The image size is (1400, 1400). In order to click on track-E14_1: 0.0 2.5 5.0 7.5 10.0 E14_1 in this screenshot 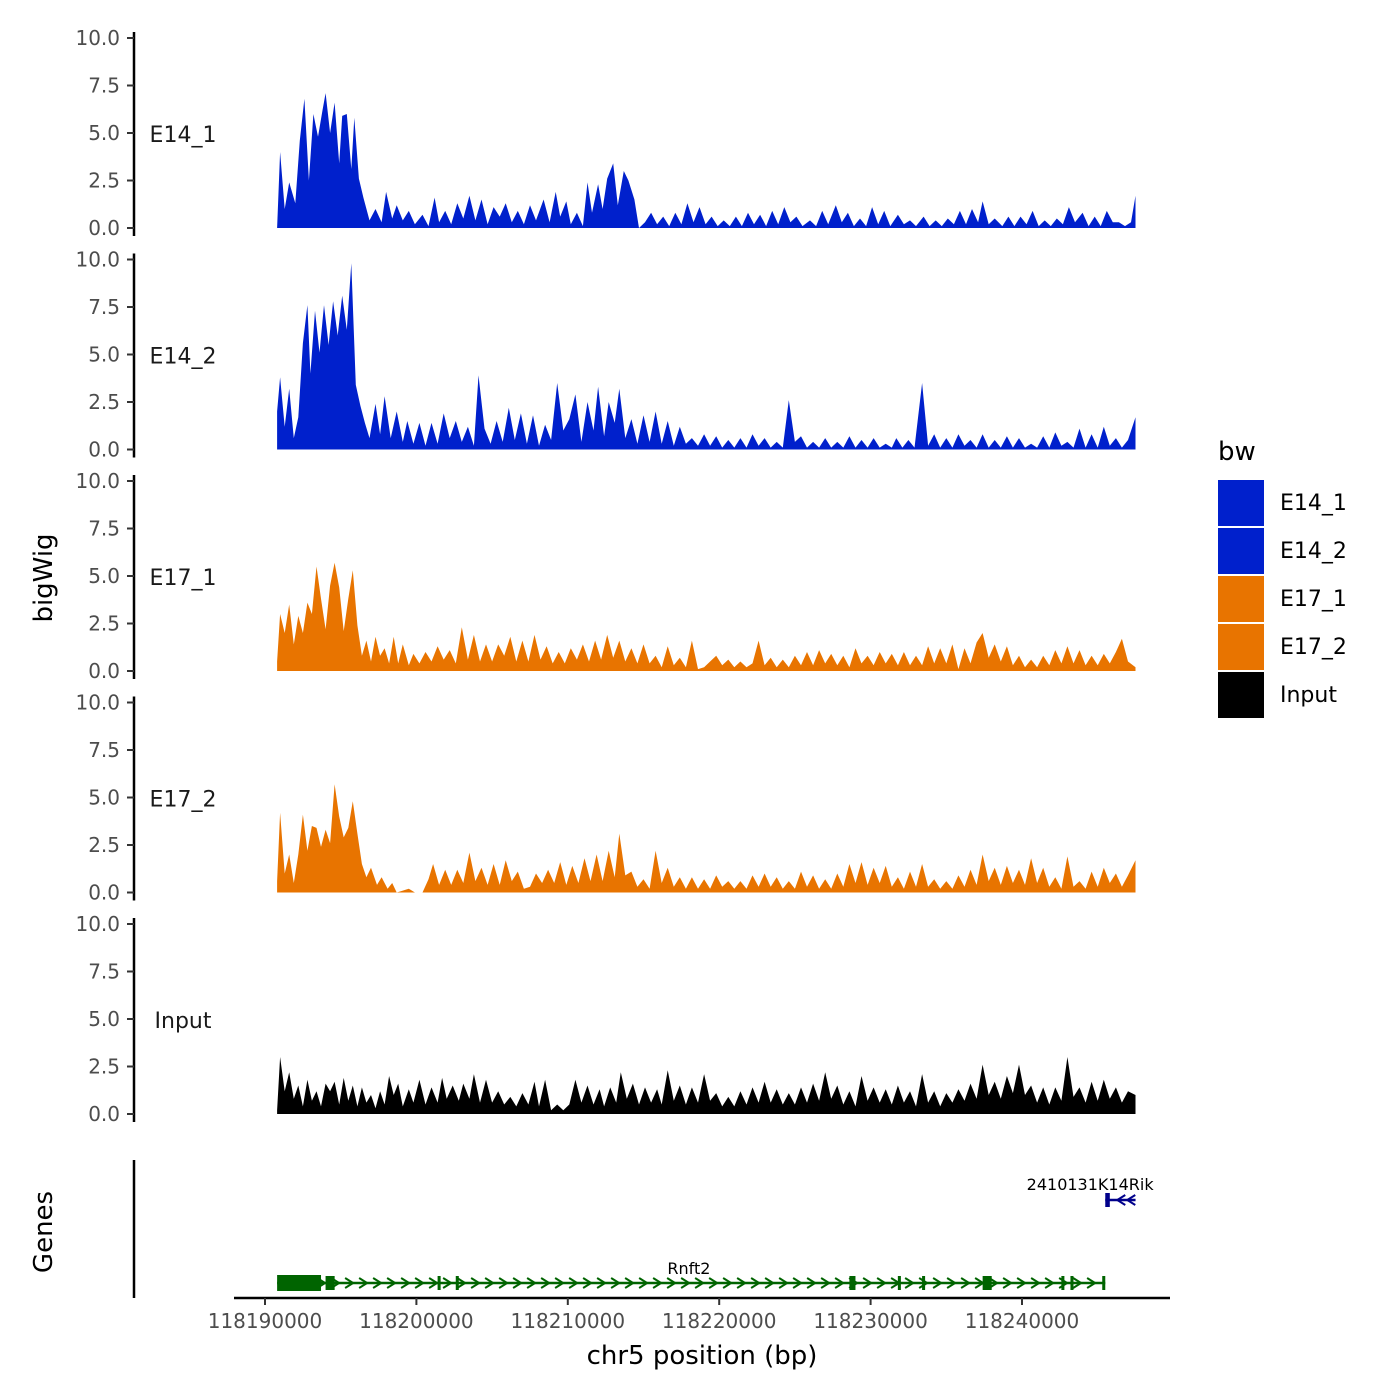, I will do `click(605, 133)`.